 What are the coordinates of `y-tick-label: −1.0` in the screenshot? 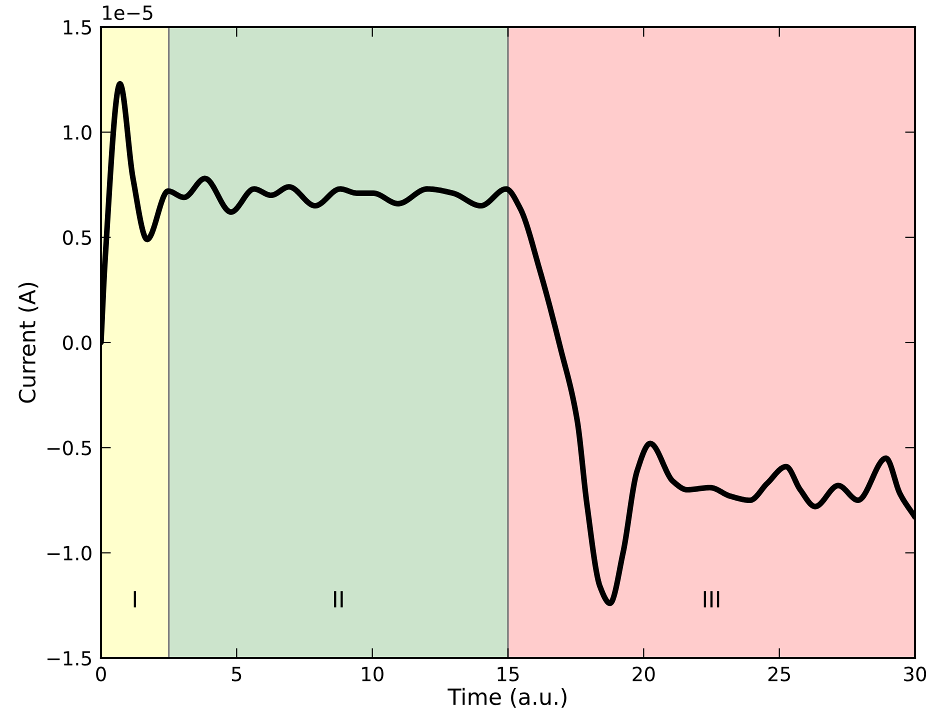 It's located at (70, 553).